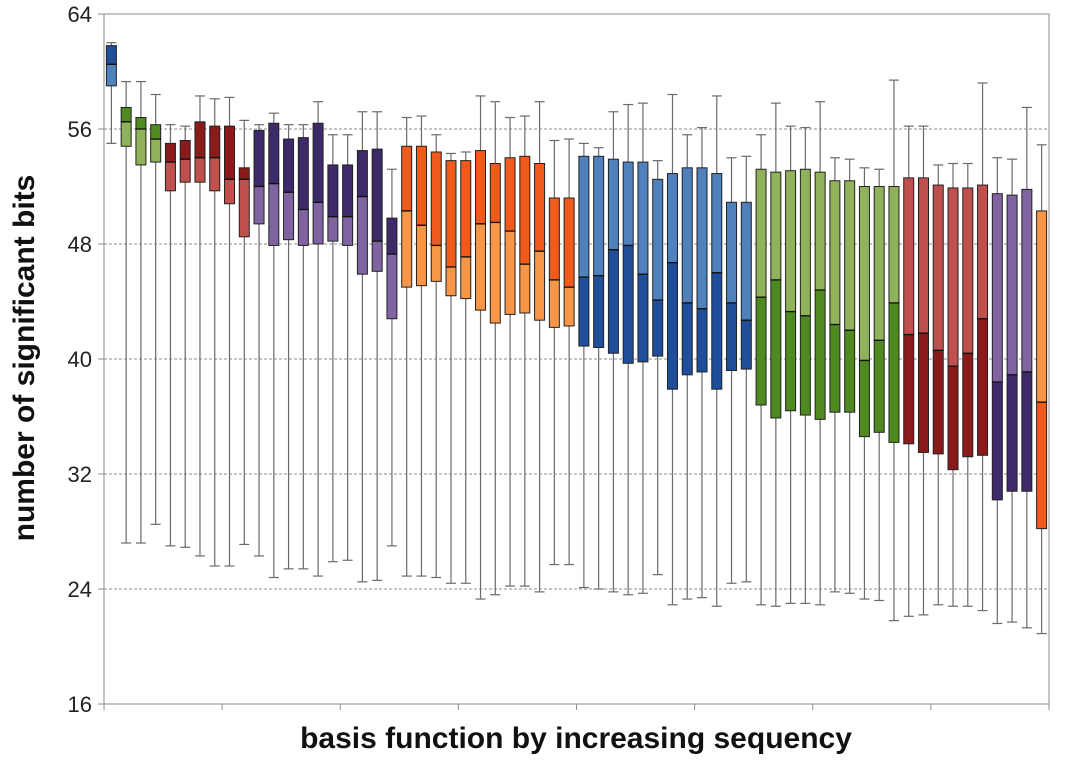 This screenshot has height=764, width=1065. What do you see at coordinates (80, 589) in the screenshot?
I see `y-tick-label: 24` at bounding box center [80, 589].